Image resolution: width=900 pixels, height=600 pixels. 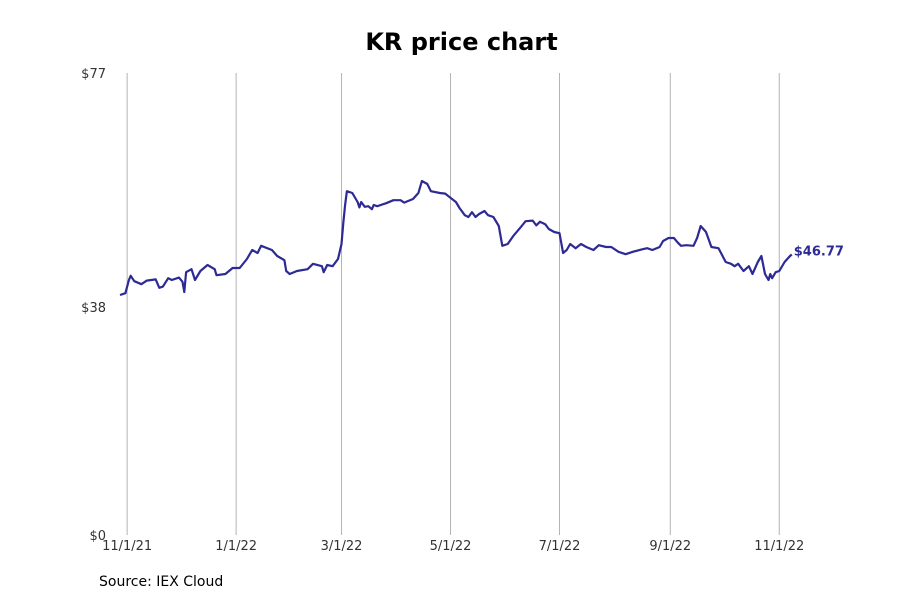 I want to click on x-tick-label: 1/1/22, so click(x=236, y=546).